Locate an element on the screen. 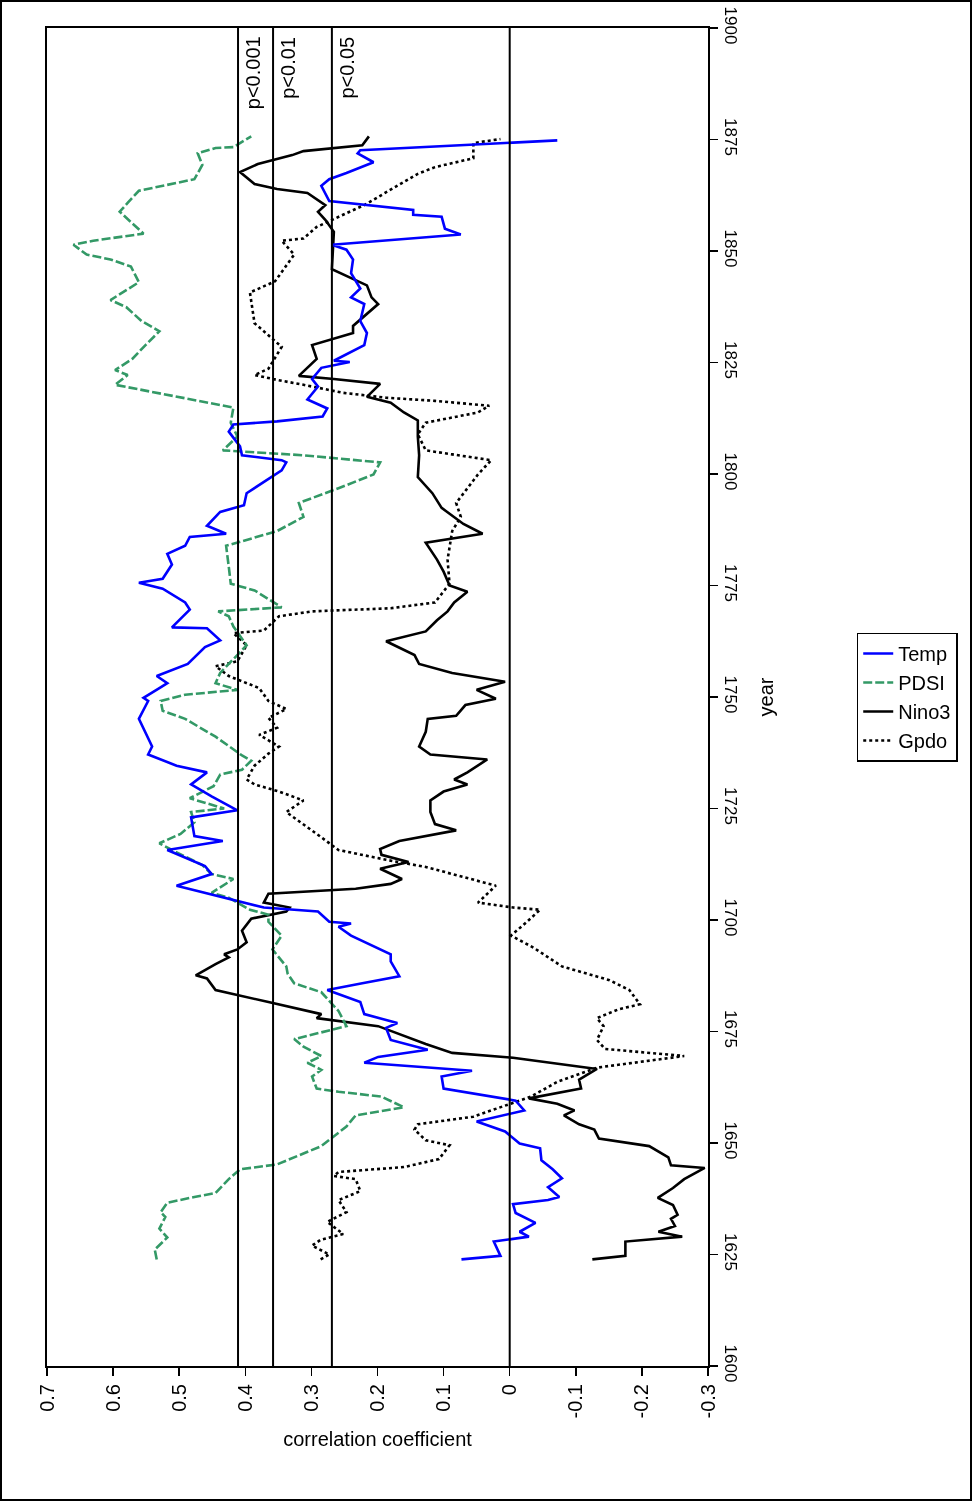  x-tick-label: 0.5 is located at coordinates (178, 1398).